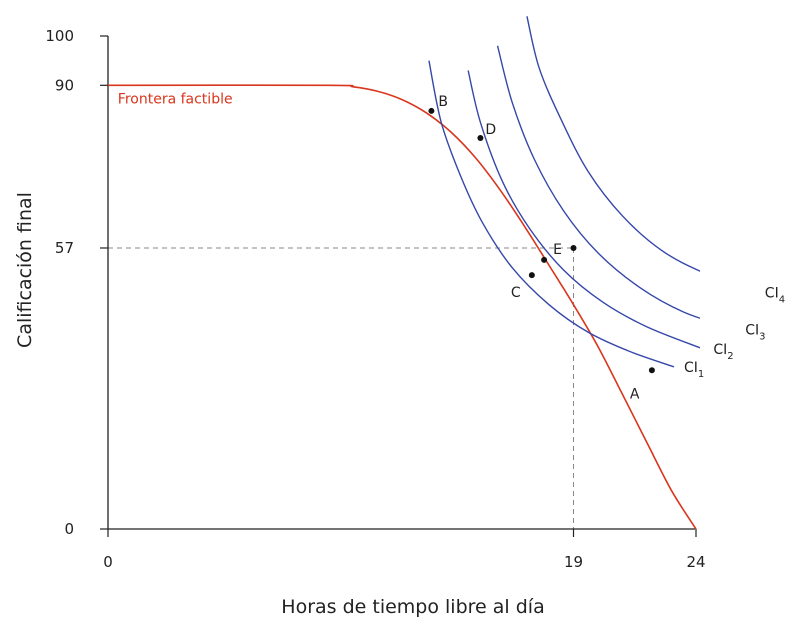 This screenshot has width=810, height=626. I want to click on point-label-c: C, so click(516, 293).